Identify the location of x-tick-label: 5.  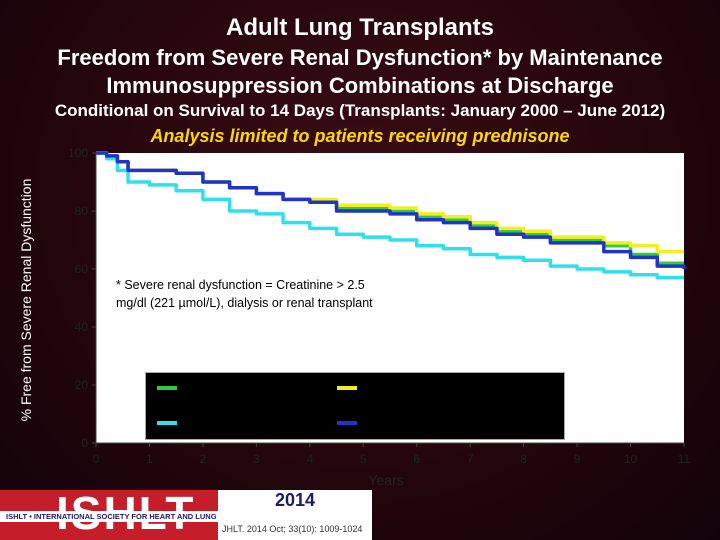
(363, 459).